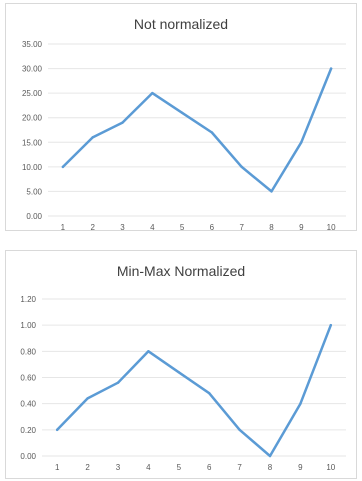 The width and height of the screenshot is (362, 481). What do you see at coordinates (28, 404) in the screenshot?
I see `y-tick-label: 0.40` at bounding box center [28, 404].